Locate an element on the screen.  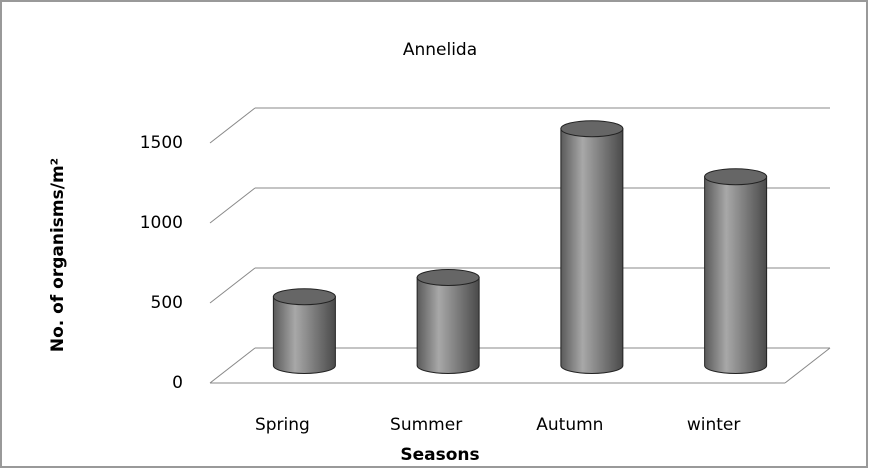
y-tick-label: 500 is located at coordinates (167, 303).